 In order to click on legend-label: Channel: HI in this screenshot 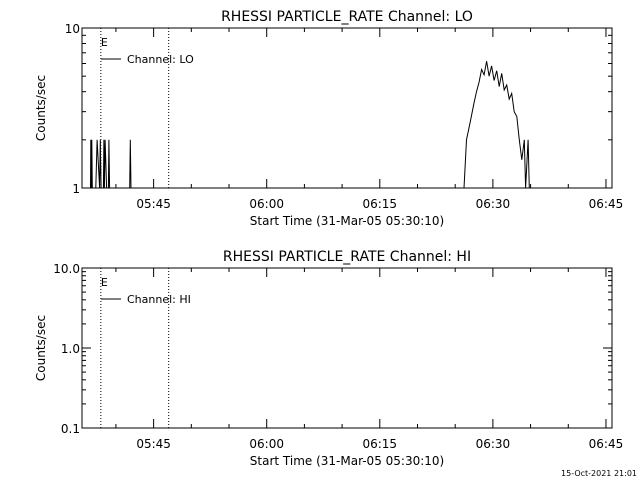, I will do `click(159, 299)`.